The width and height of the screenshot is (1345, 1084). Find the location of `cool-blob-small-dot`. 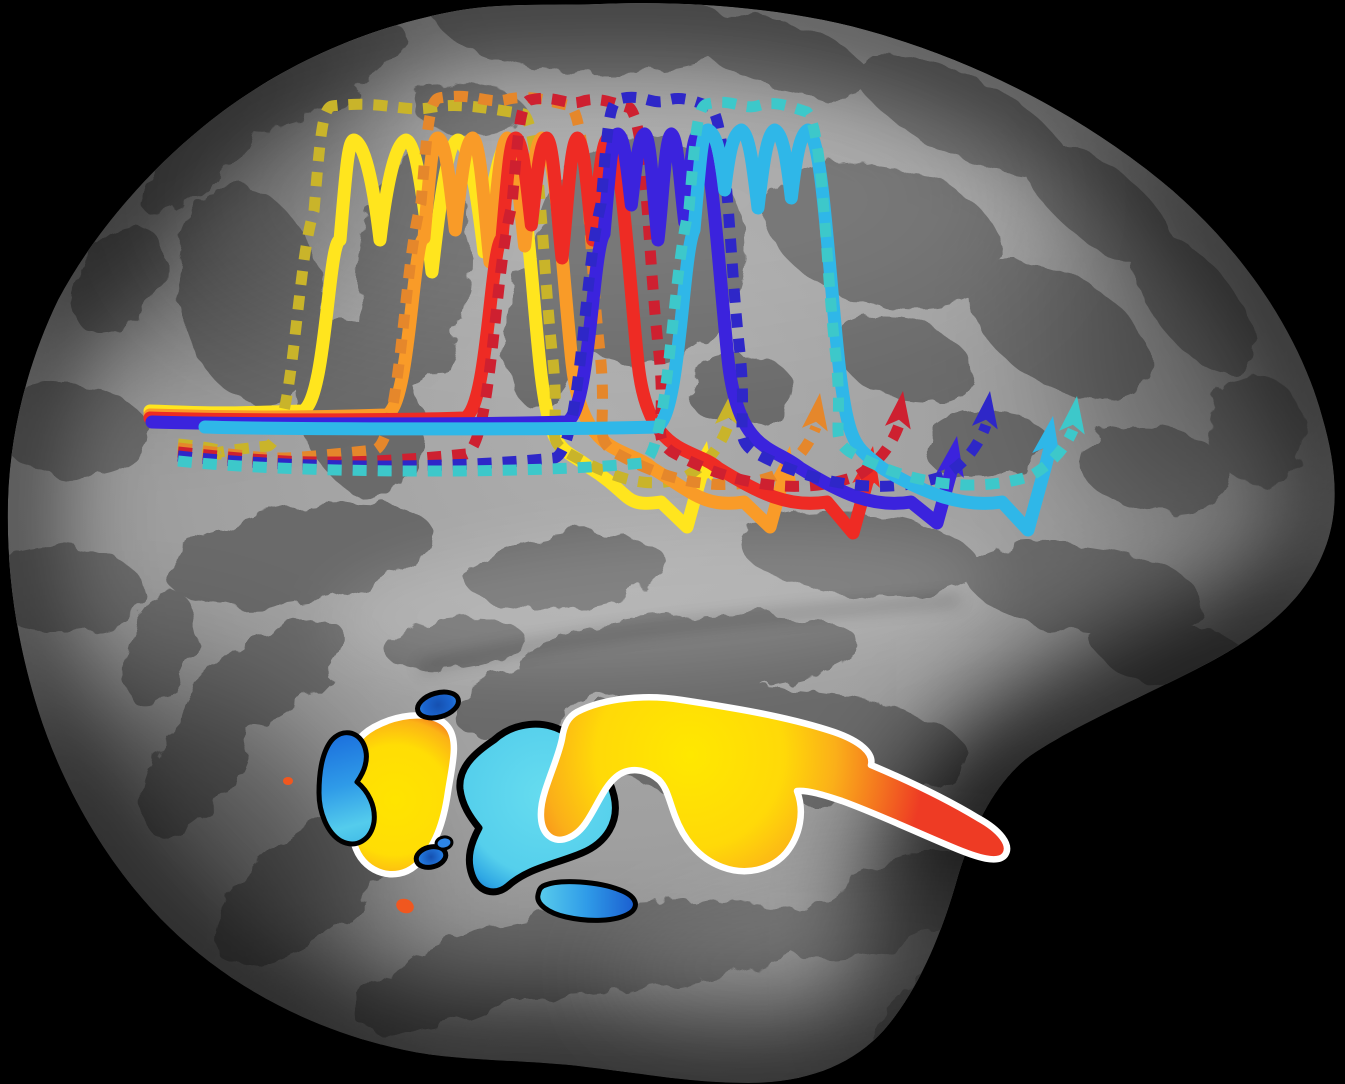

cool-blob-small-dot is located at coordinates (431, 857).